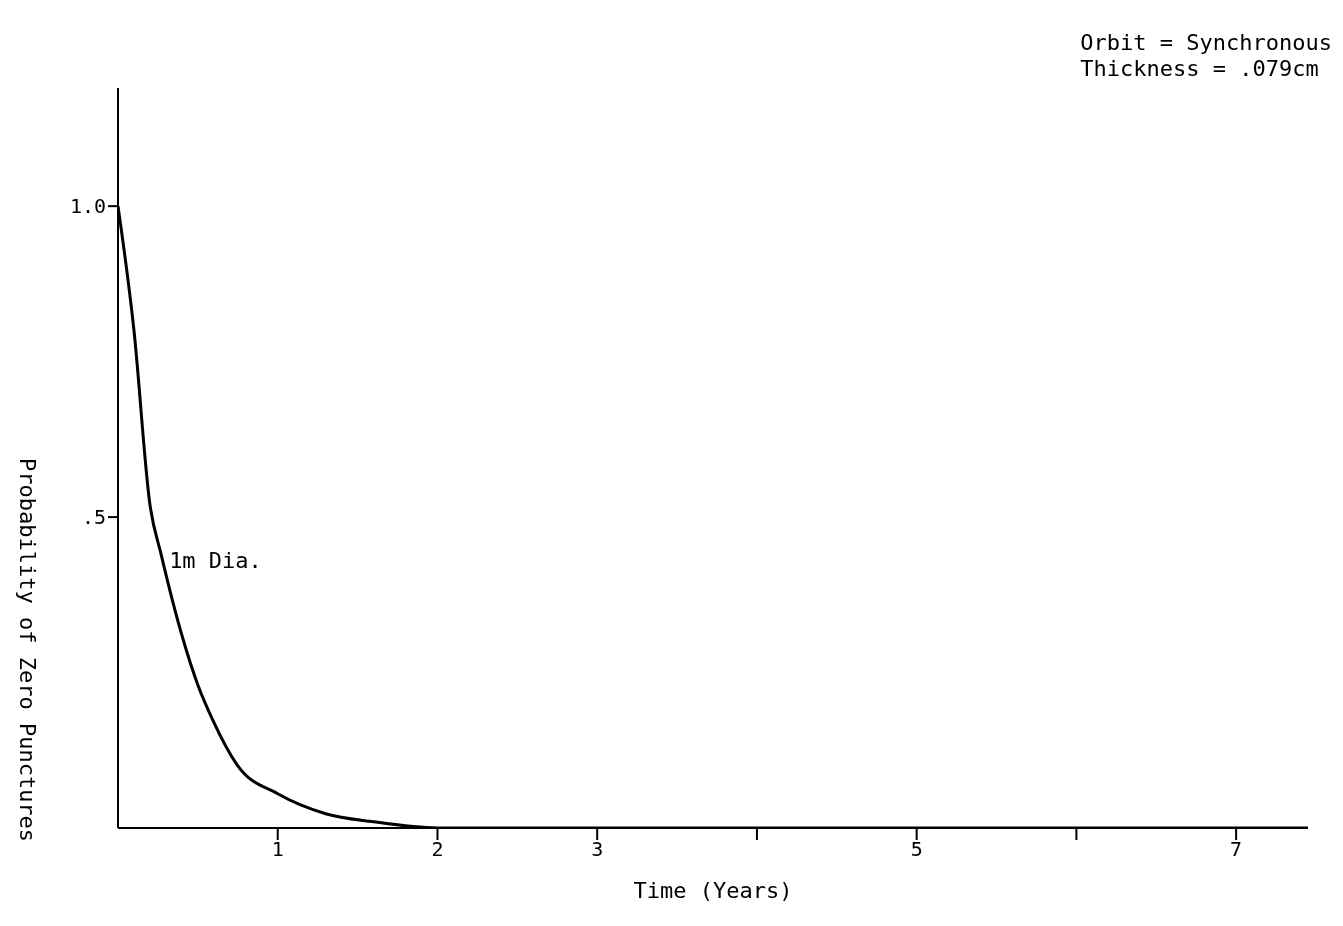 The width and height of the screenshot is (1343, 926). What do you see at coordinates (1236, 849) in the screenshot?
I see `x-tick-label: 7` at bounding box center [1236, 849].